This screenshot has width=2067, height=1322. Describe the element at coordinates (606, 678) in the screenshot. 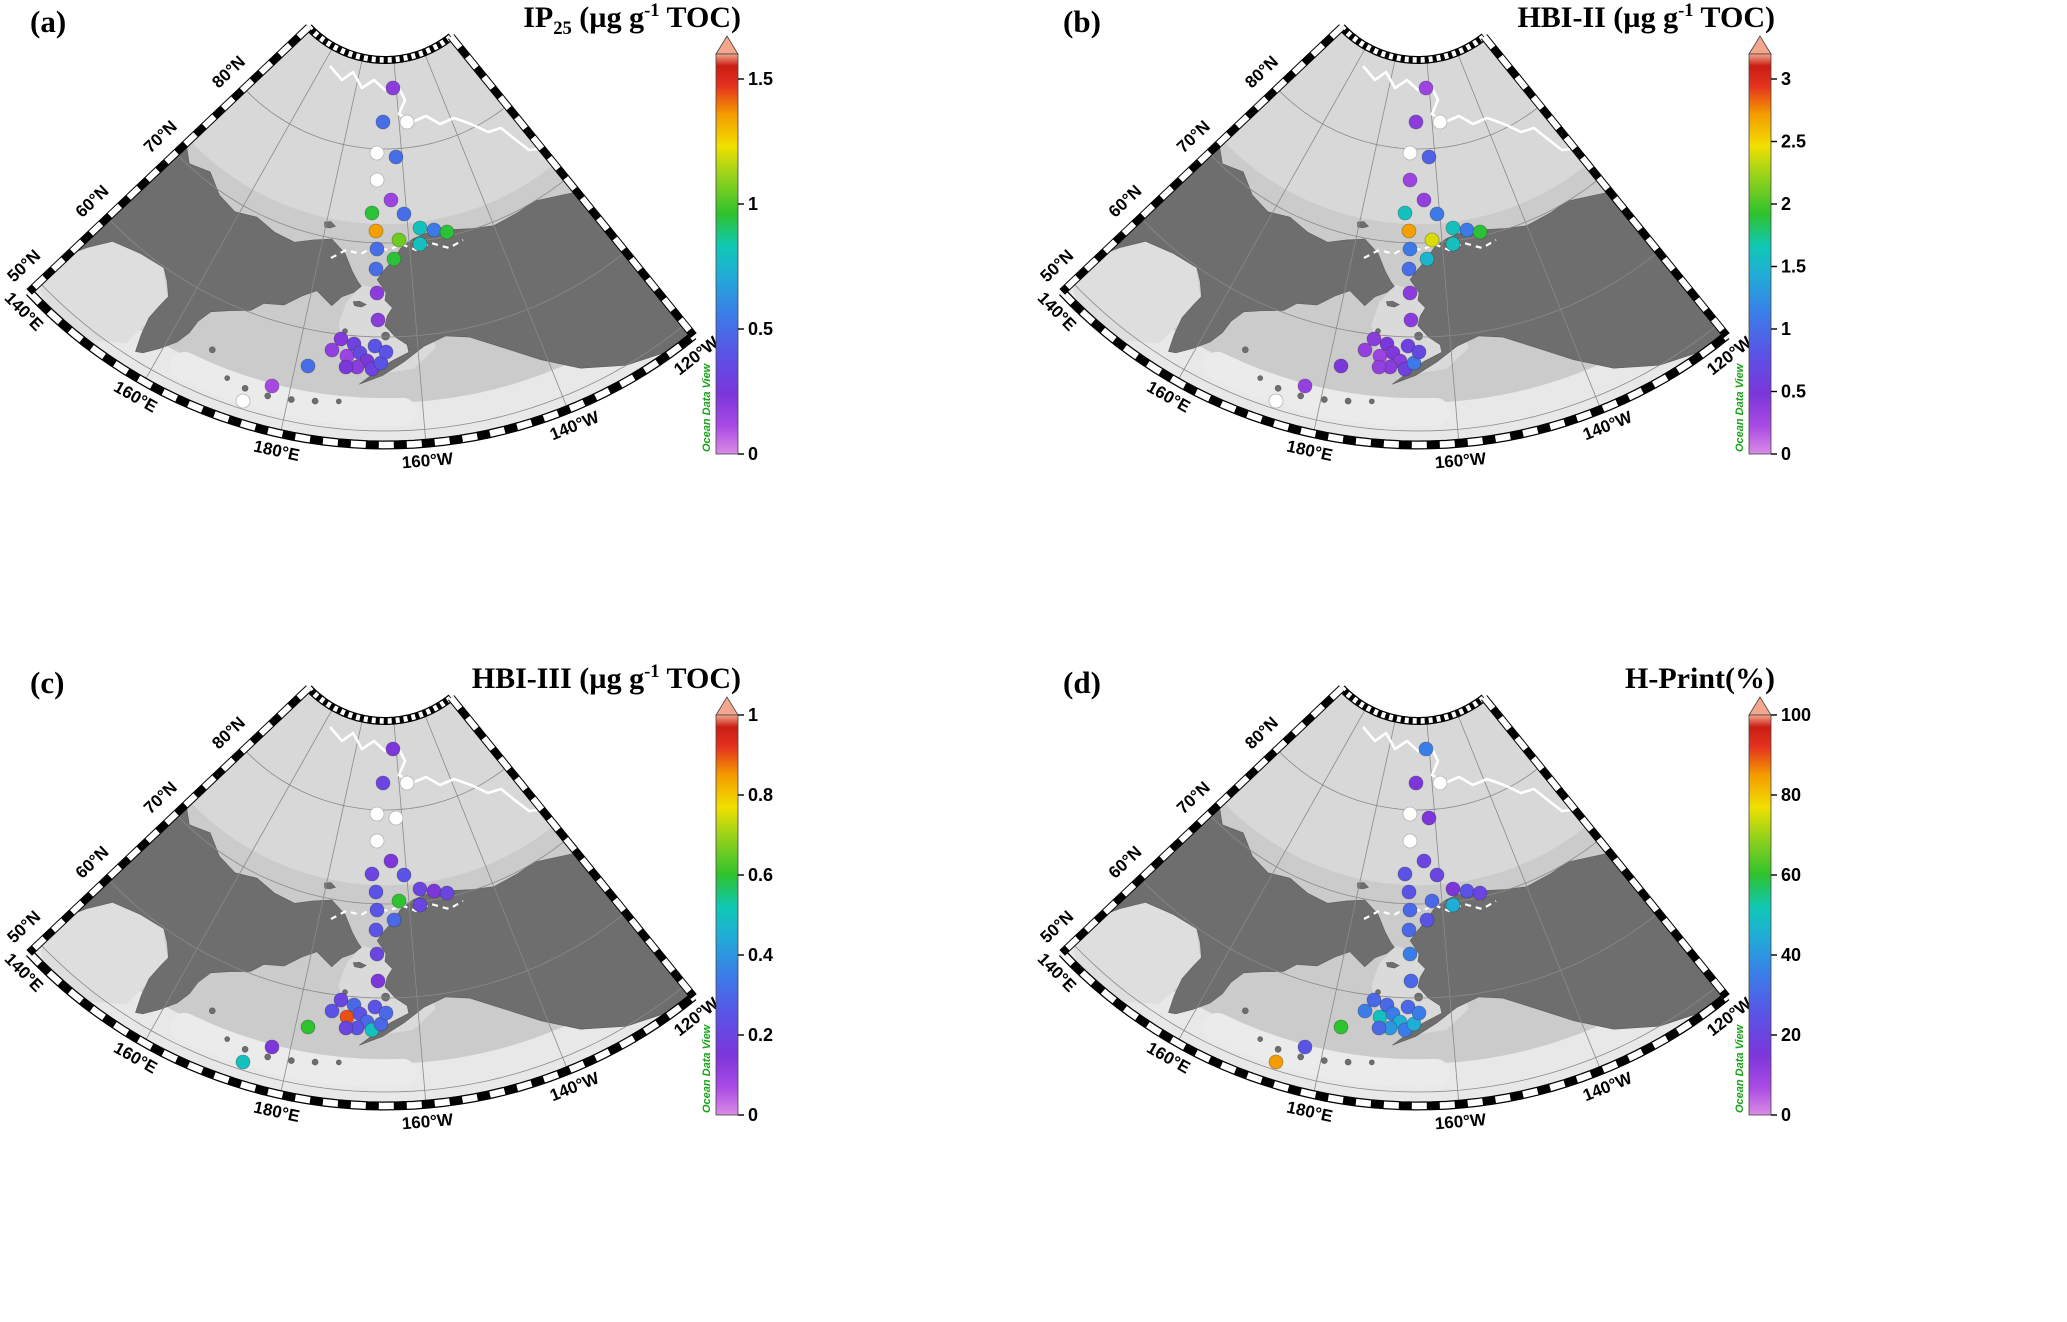

I see `panel-title-c: HBI-III (µg g-1 TOC)` at that location.